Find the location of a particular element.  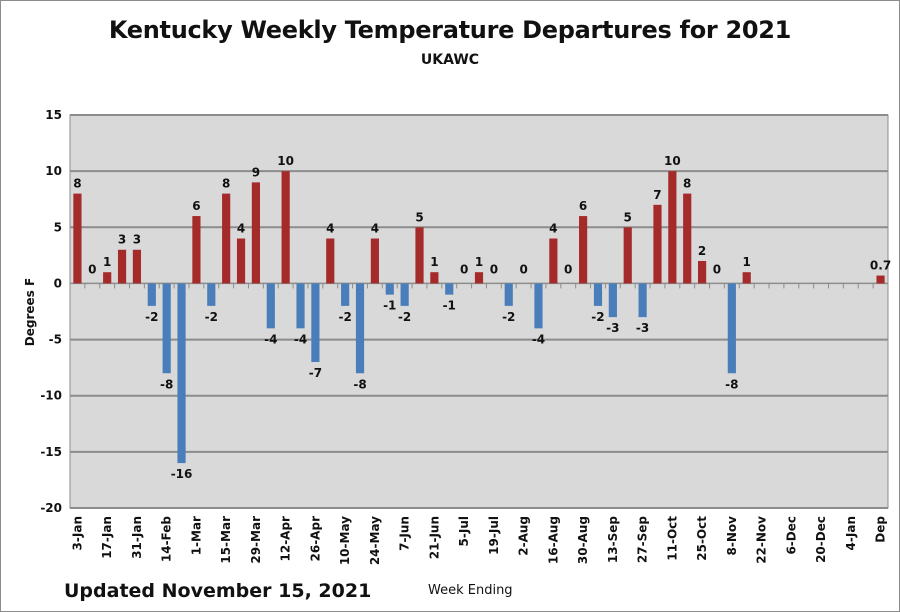

data-label: 3 is located at coordinates (137, 240).